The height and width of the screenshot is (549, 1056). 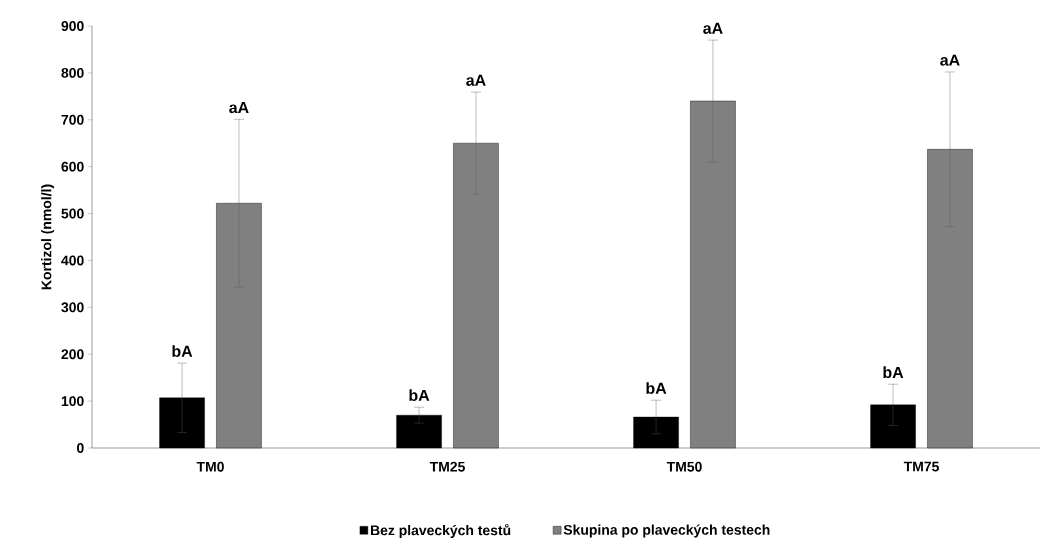 I want to click on x-tick-label: TM0, so click(x=210, y=466).